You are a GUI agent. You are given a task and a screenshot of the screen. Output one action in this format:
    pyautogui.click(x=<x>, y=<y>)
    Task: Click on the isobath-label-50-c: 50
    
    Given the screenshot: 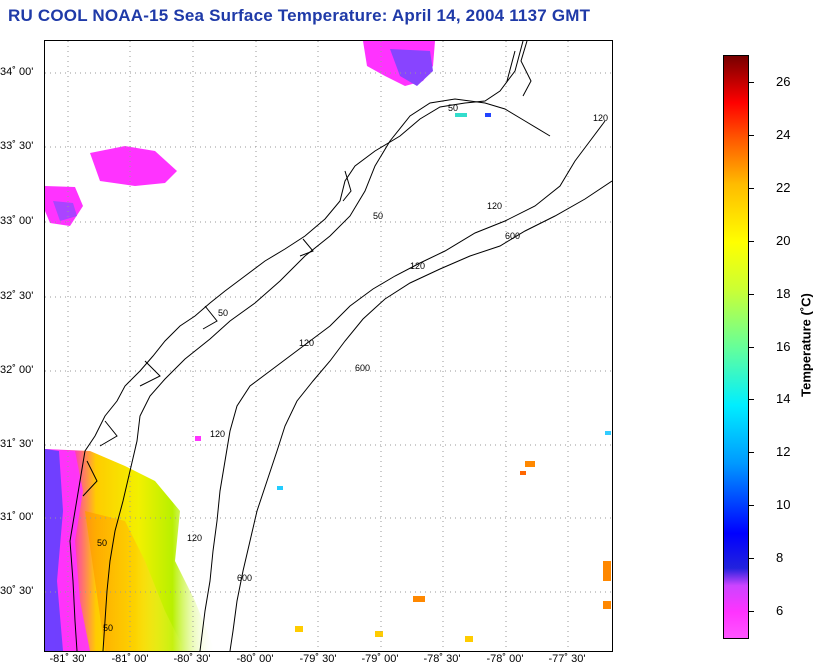 What is the action you would take?
    pyautogui.click(x=223, y=313)
    